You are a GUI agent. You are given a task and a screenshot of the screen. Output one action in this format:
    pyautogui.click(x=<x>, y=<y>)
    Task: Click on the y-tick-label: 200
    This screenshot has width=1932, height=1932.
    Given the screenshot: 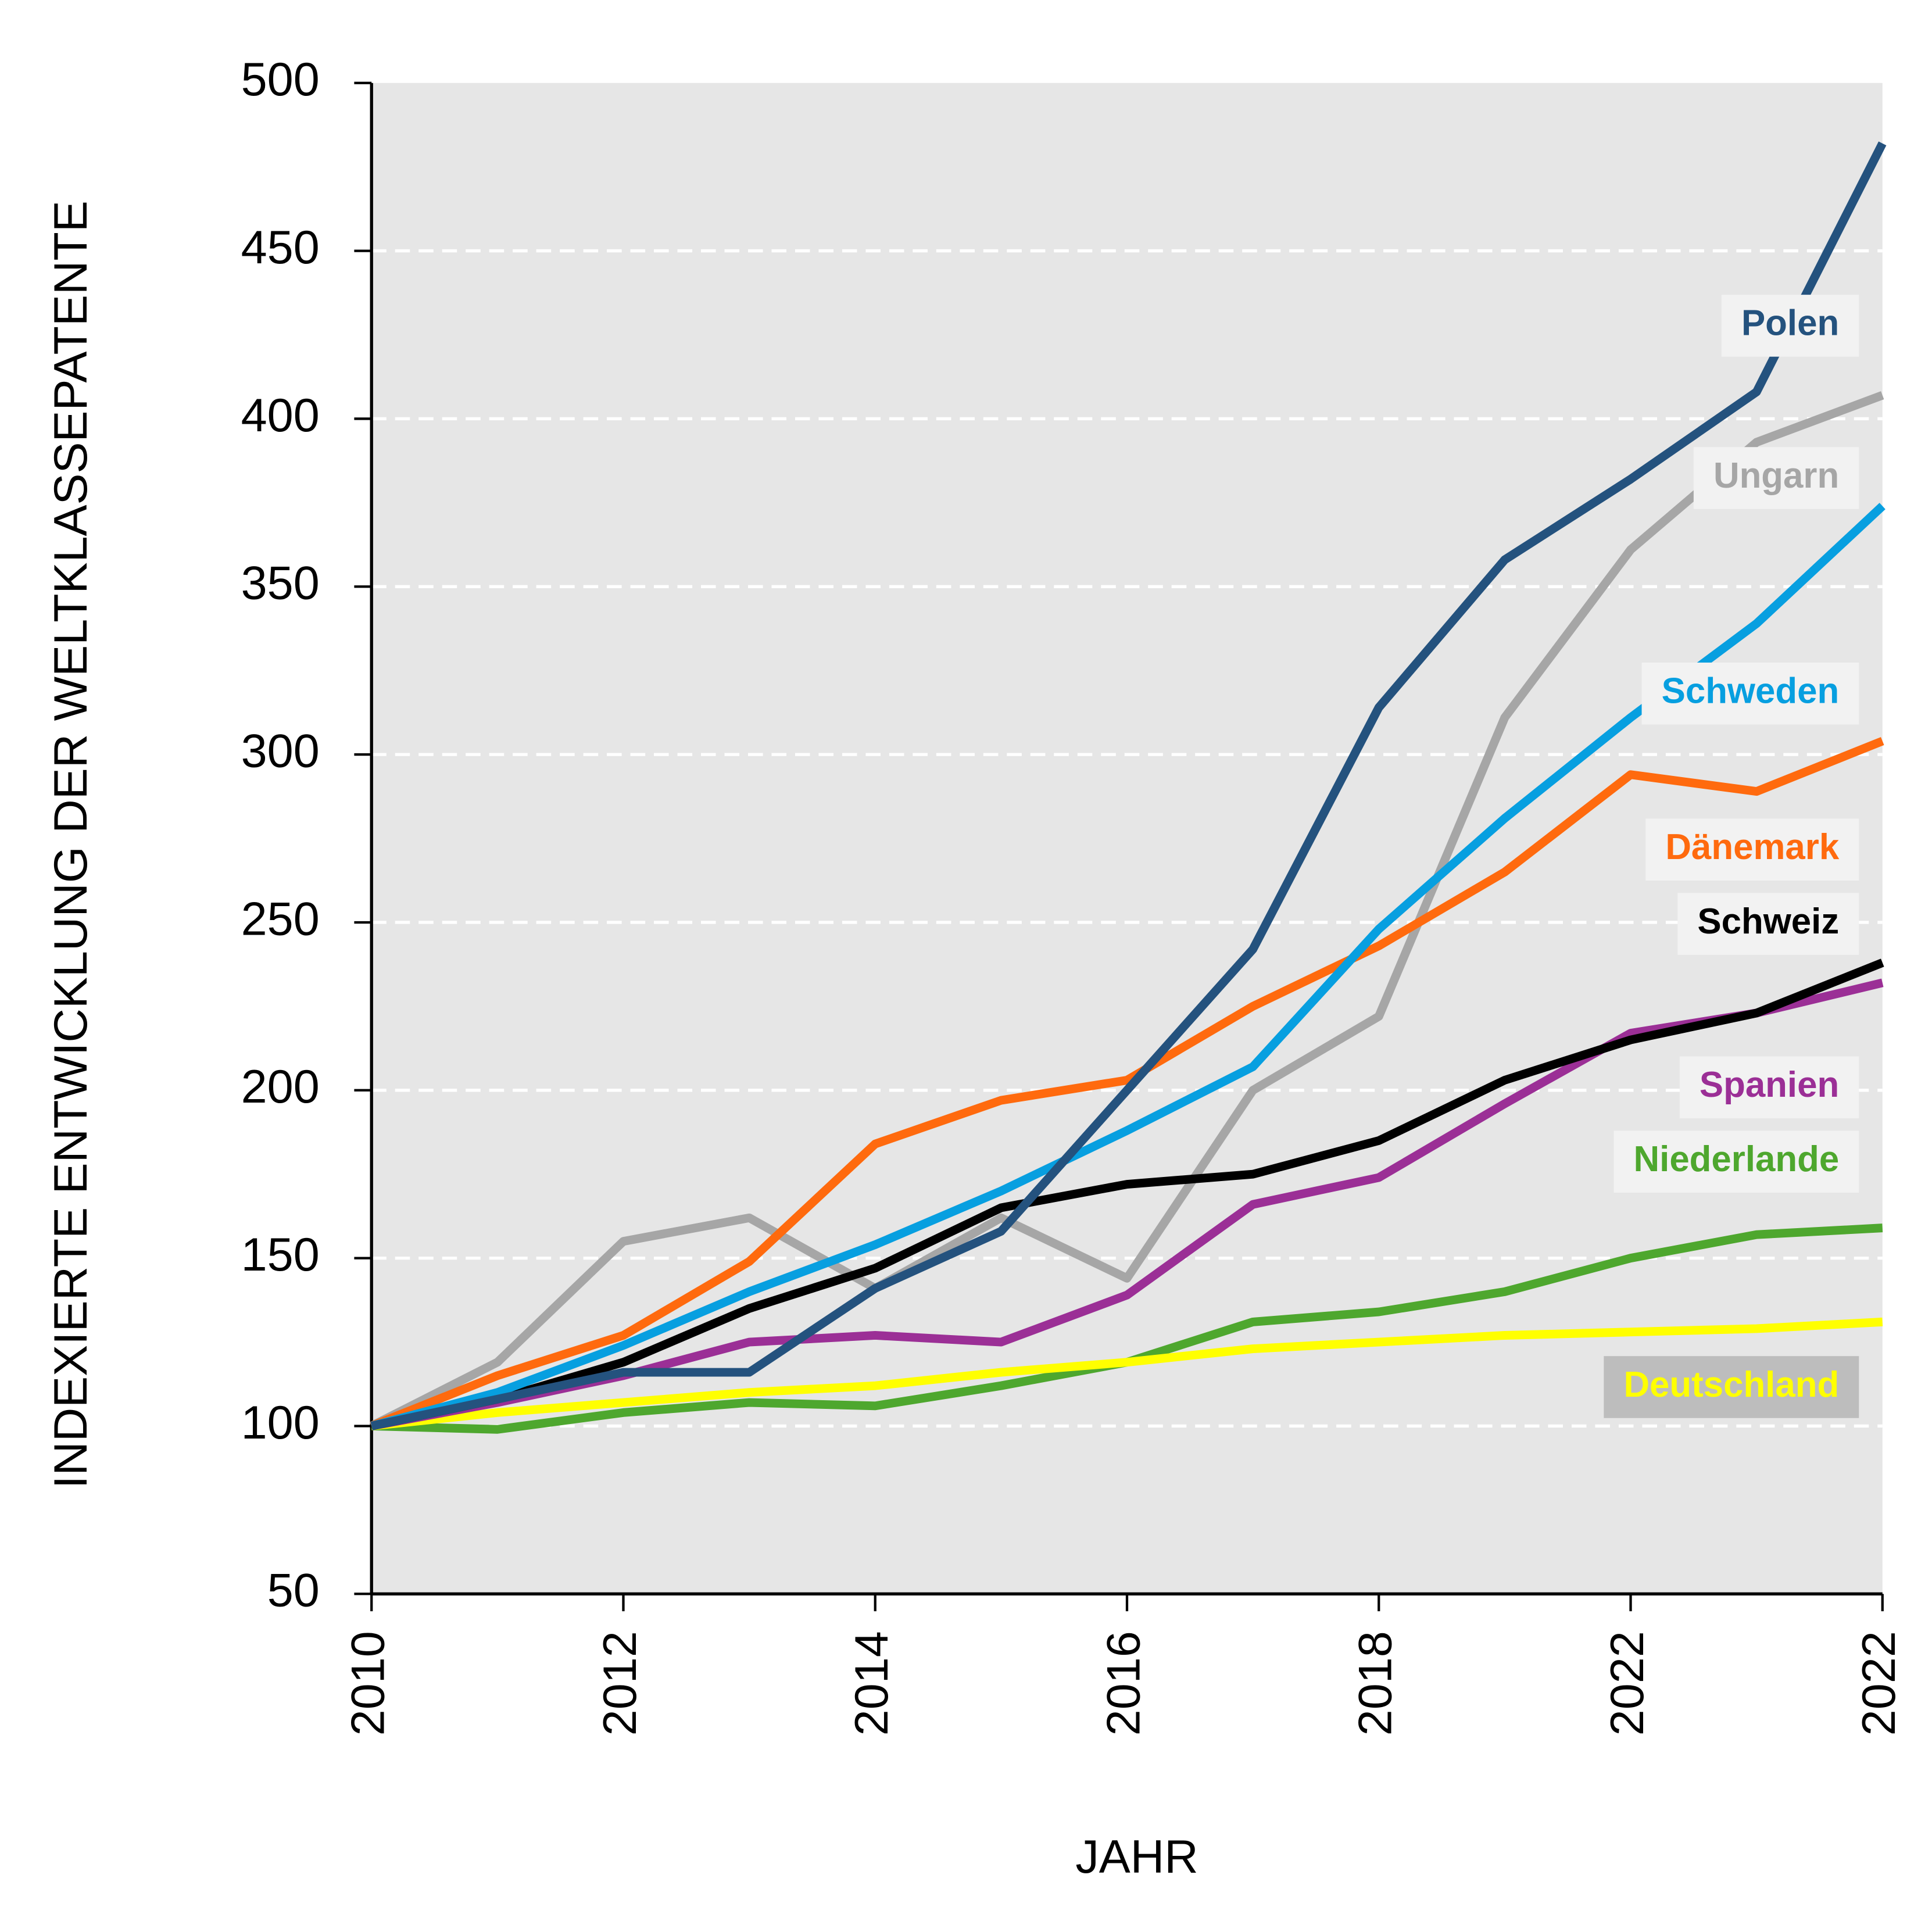 What is the action you would take?
    pyautogui.click(x=281, y=1087)
    